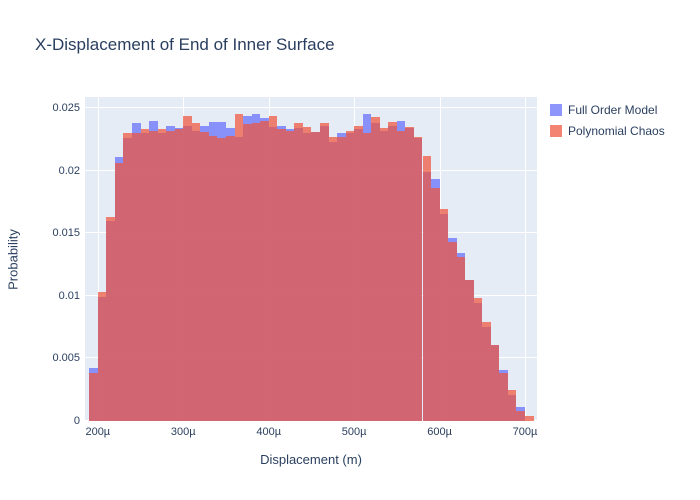 The image size is (700, 500). Describe the element at coordinates (556, 110) in the screenshot. I see `legend-swatch-full-order-model-icon` at that location.